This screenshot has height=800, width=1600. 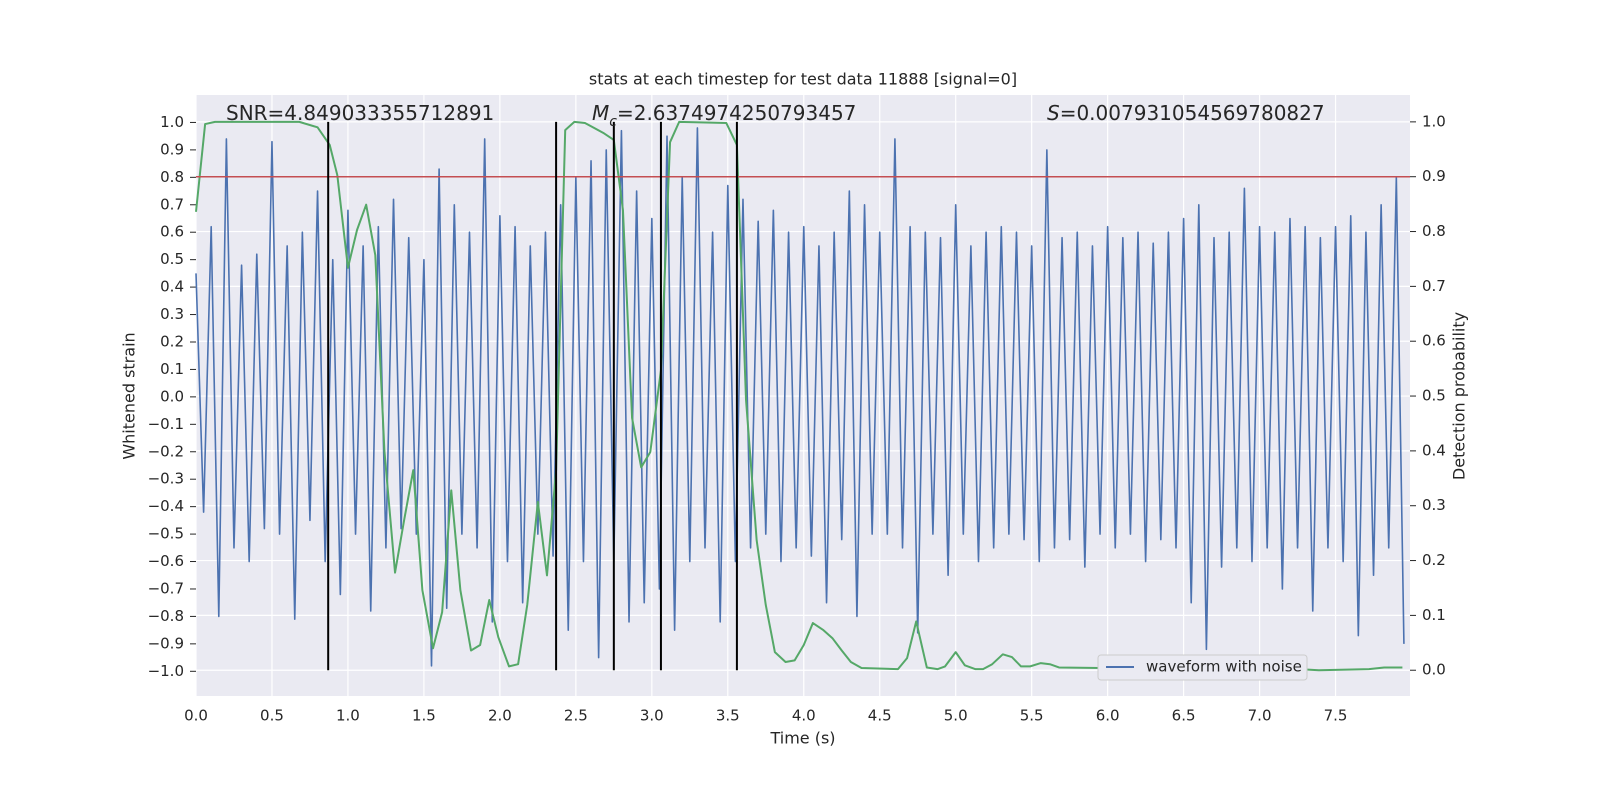 What do you see at coordinates (196, 716) in the screenshot?
I see `x-tick-label: 0.0` at bounding box center [196, 716].